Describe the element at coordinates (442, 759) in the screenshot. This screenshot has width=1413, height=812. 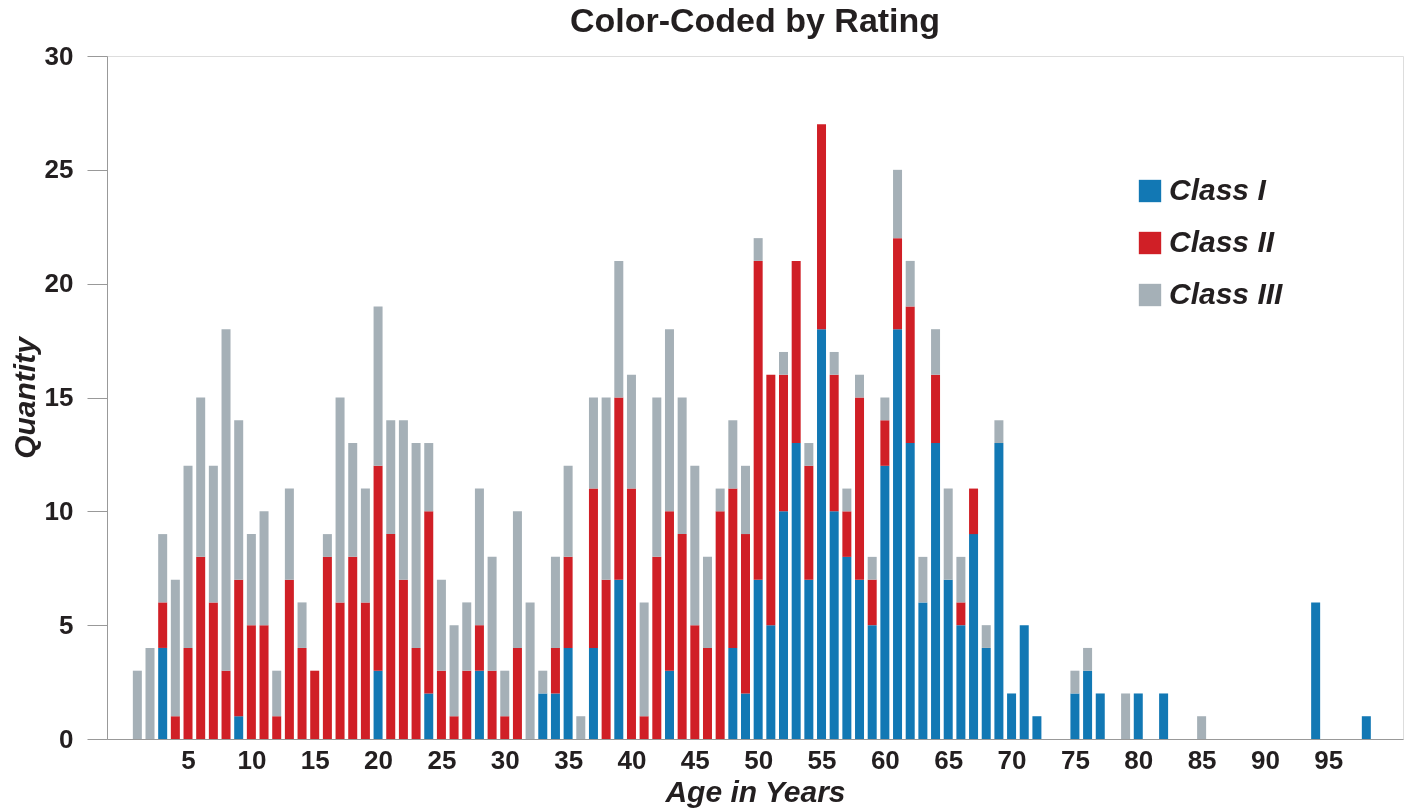
I see `x-tick-label: 25` at that location.